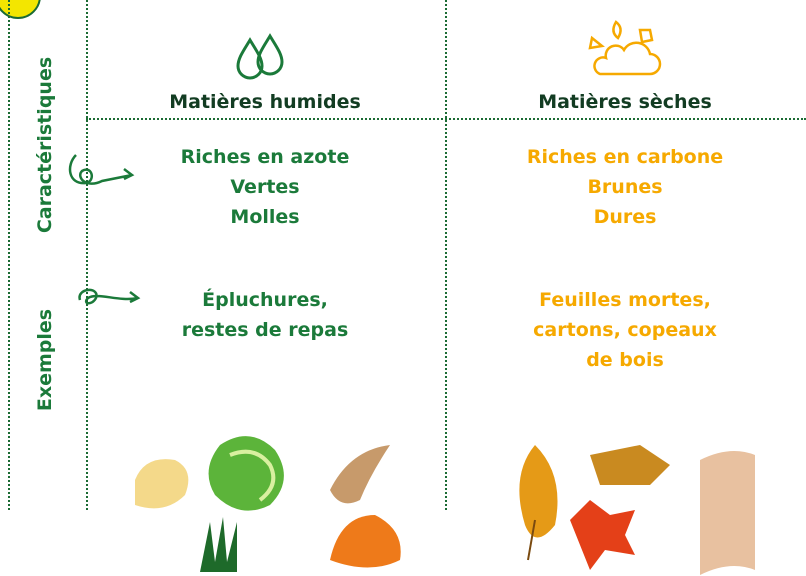 The image size is (806, 576). Describe the element at coordinates (625, 157) in the screenshot. I see `characteristic: Riches en carbone` at that location.